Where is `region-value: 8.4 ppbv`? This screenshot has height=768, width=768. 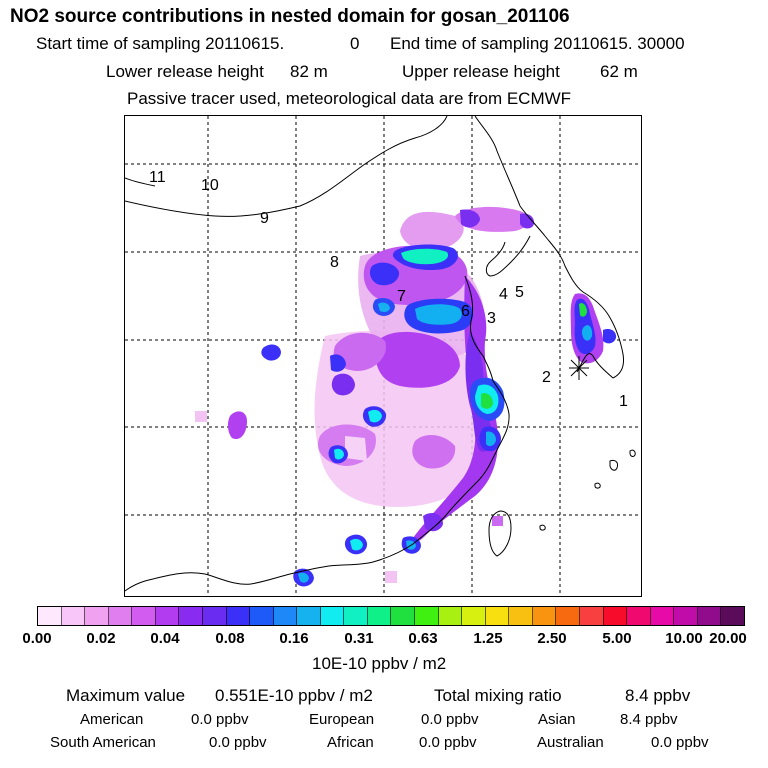
region-value: 8.4 ppbv is located at coordinates (649, 719).